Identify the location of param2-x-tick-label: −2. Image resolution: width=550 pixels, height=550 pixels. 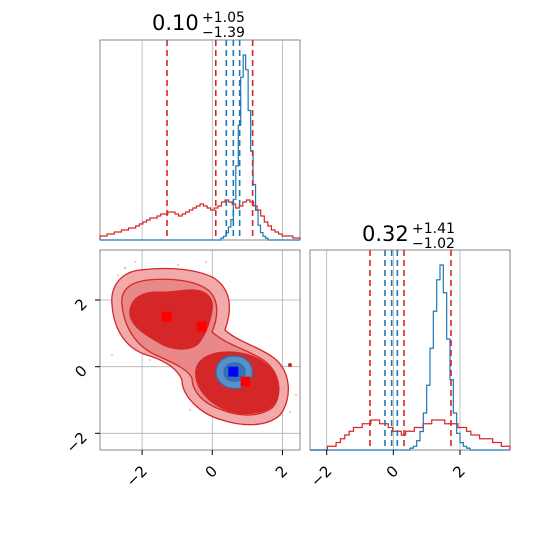
(321, 476).